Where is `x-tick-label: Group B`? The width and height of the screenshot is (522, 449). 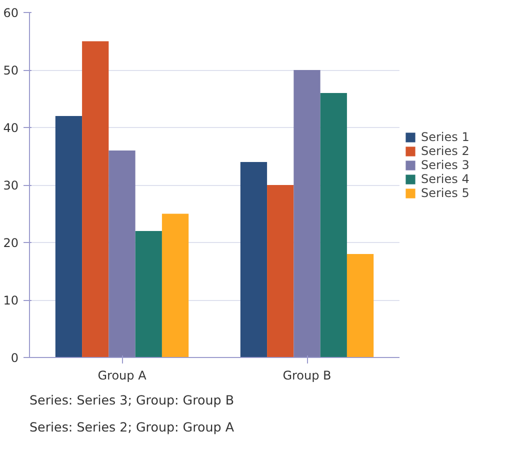
x-tick-label: Group B is located at coordinates (307, 375).